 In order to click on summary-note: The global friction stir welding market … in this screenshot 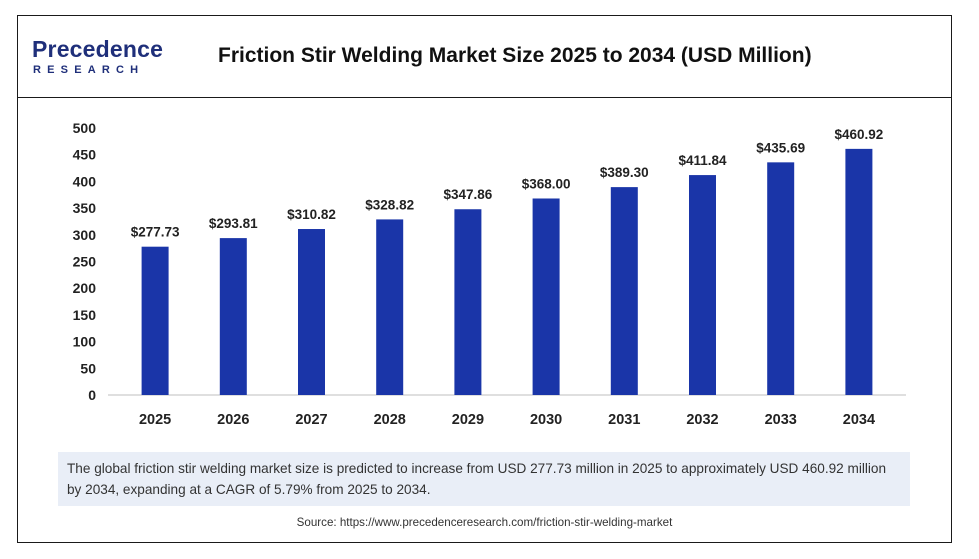, I will do `click(484, 479)`.